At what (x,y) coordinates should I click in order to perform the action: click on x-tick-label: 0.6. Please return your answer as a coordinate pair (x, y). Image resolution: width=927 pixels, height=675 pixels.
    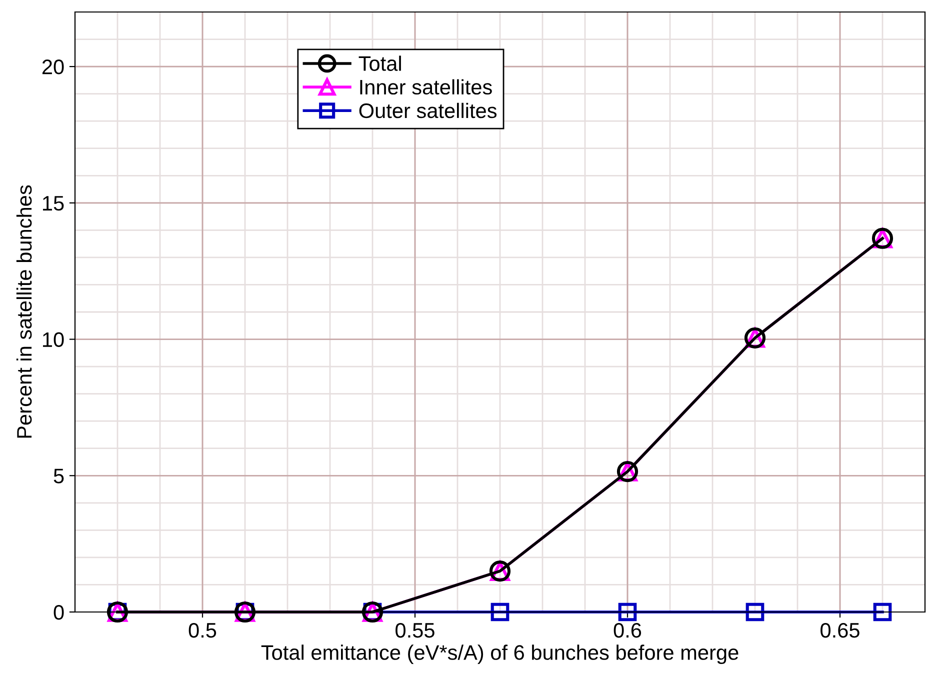
    Looking at the image, I should click on (628, 630).